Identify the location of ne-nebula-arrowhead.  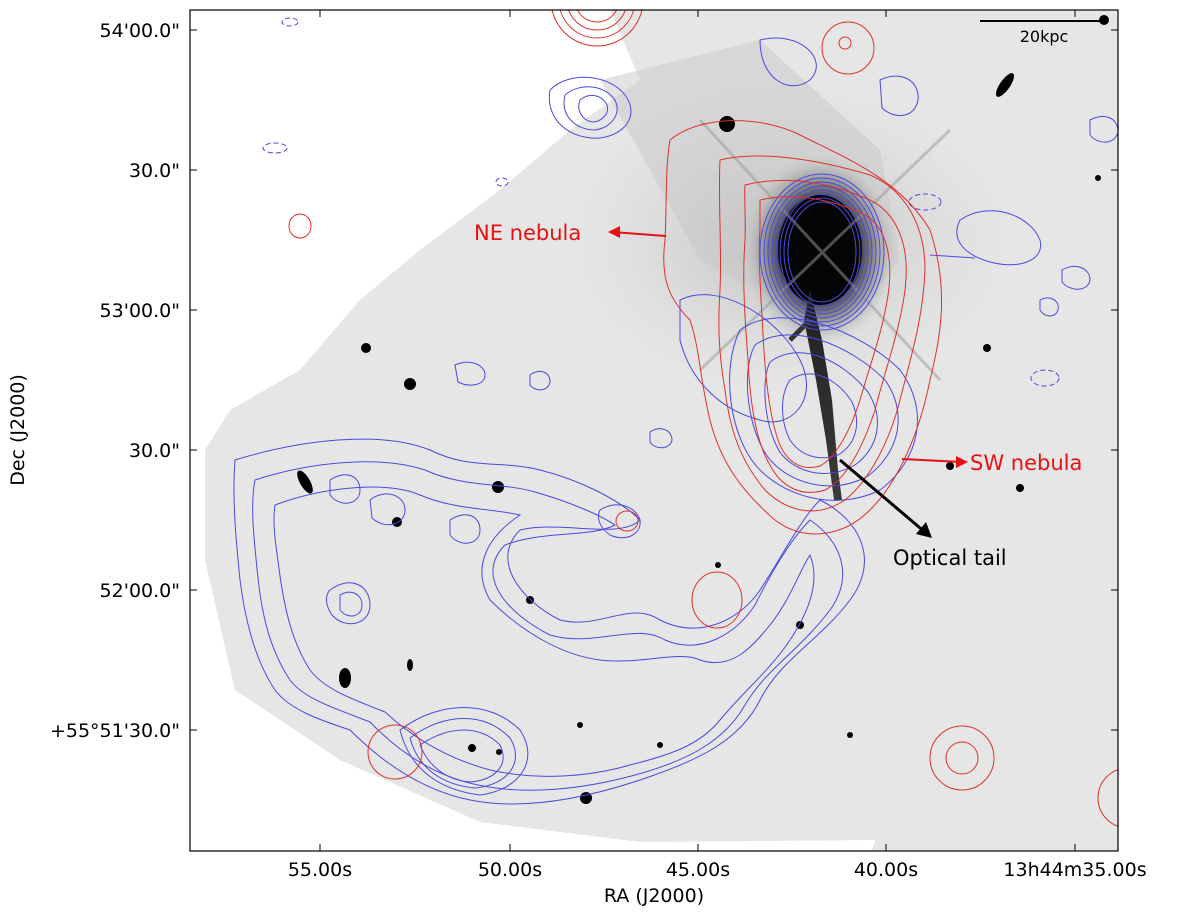
(614, 232).